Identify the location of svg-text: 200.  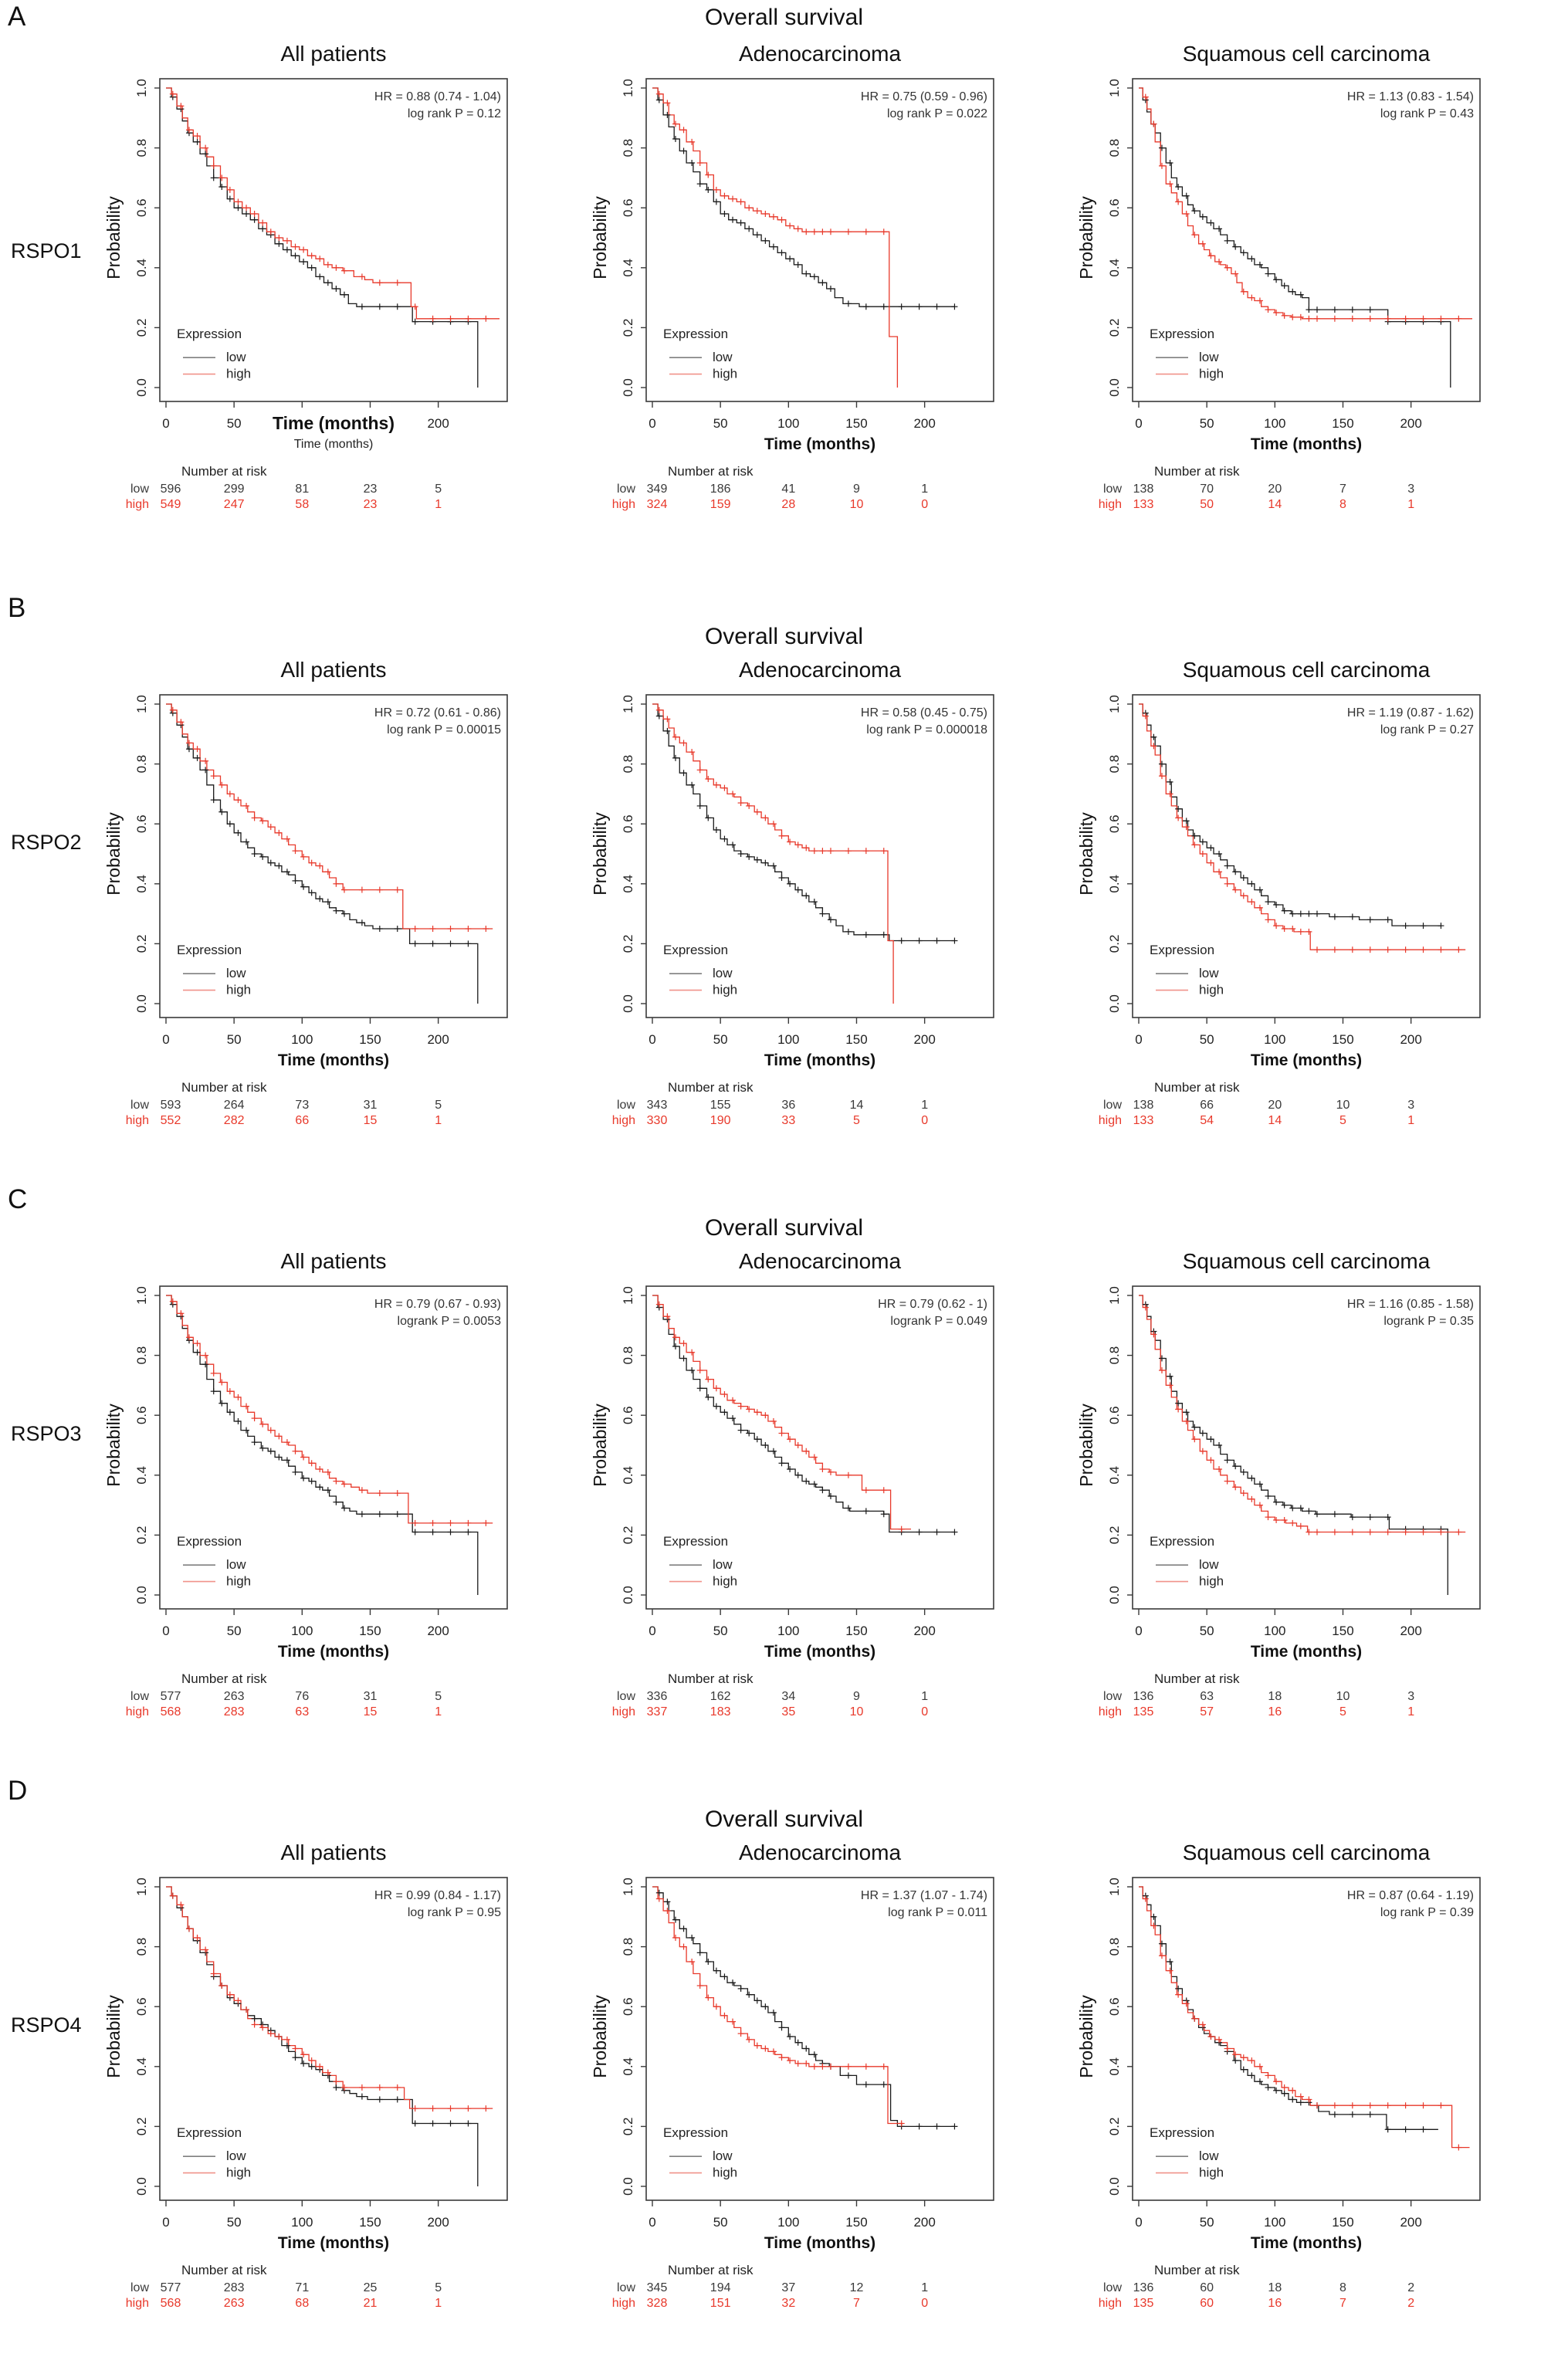
(924, 2223).